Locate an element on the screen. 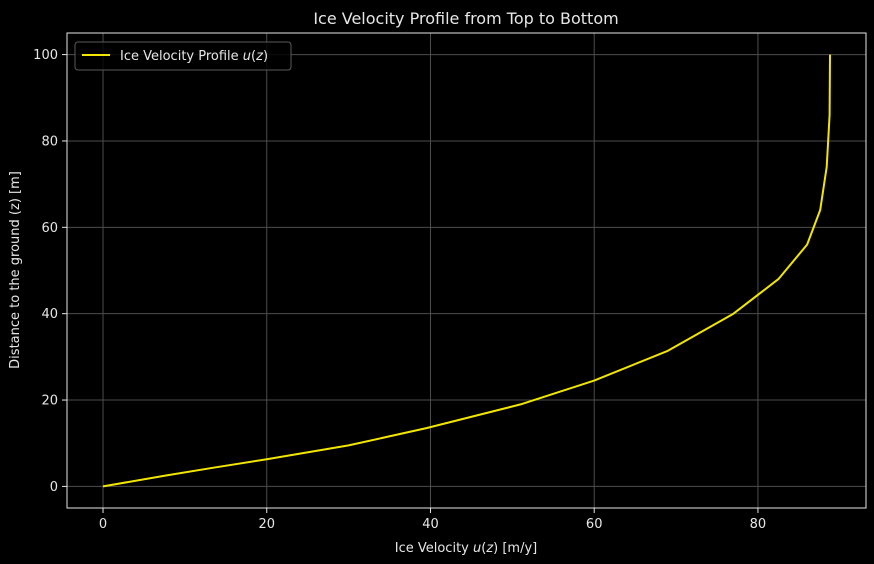 This screenshot has width=874, height=564. x-tick-label: 40 is located at coordinates (430, 524).